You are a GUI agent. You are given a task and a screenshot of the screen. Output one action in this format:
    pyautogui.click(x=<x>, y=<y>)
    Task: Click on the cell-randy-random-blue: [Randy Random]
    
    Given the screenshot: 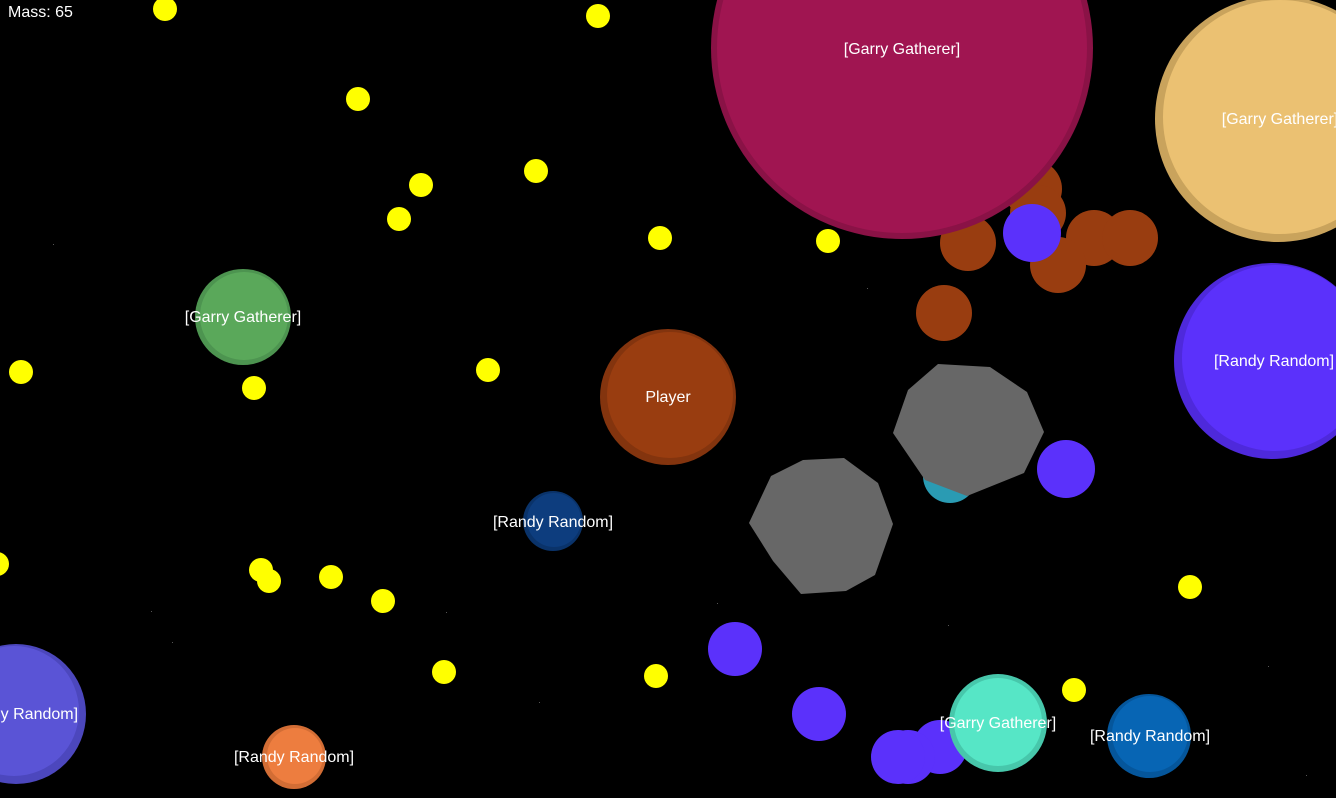 What is the action you would take?
    pyautogui.click(x=1150, y=736)
    